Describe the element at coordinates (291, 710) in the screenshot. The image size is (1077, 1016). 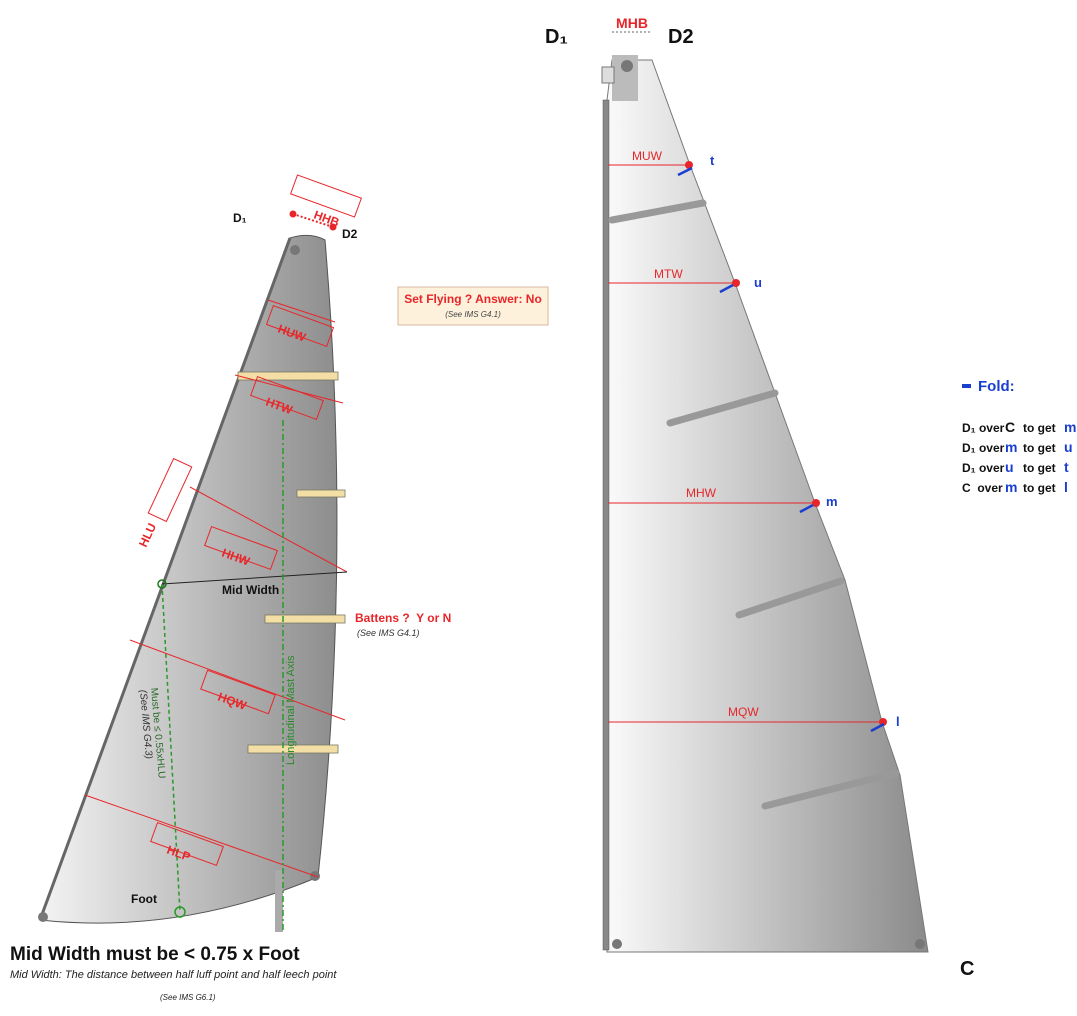
I see `mast-axis-label: Longitudinal Mast Axis` at that location.